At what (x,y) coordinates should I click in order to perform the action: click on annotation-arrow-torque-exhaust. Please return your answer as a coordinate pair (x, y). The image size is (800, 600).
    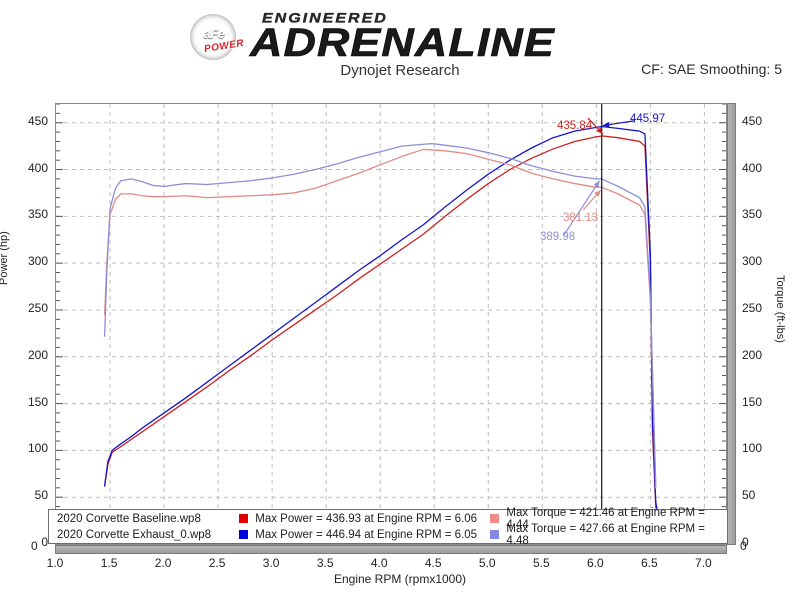
    Looking at the image, I should click on (582, 208).